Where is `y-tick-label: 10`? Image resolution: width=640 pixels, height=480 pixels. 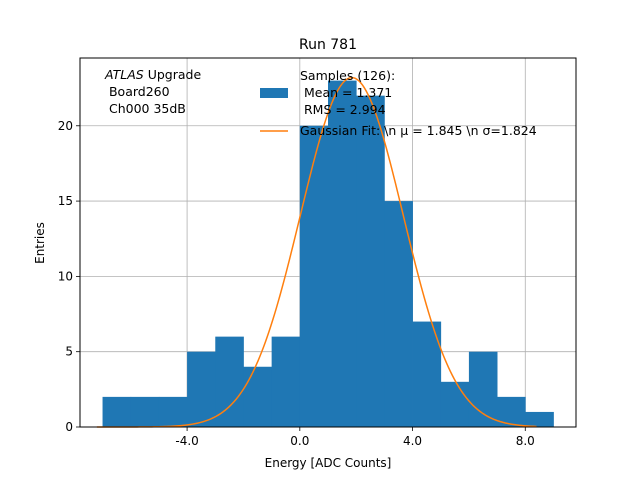 y-tick-label: 10 is located at coordinates (65, 276).